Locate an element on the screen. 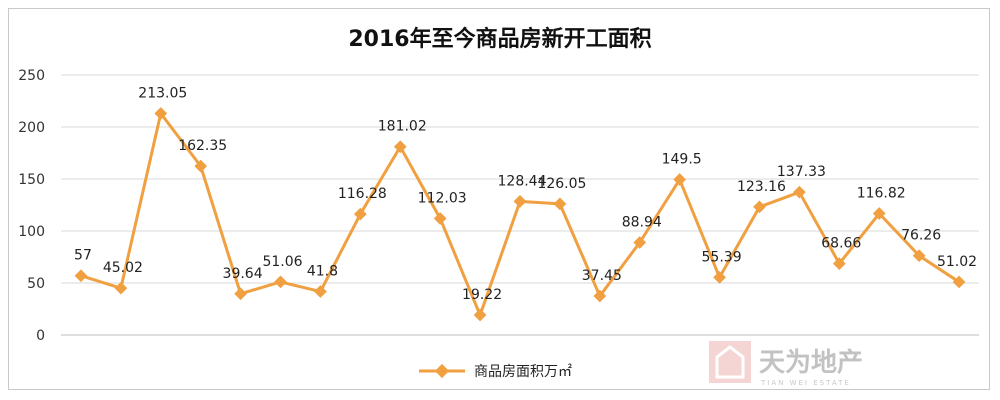 The width and height of the screenshot is (1000, 400). data-label: 68.66 is located at coordinates (841, 244).